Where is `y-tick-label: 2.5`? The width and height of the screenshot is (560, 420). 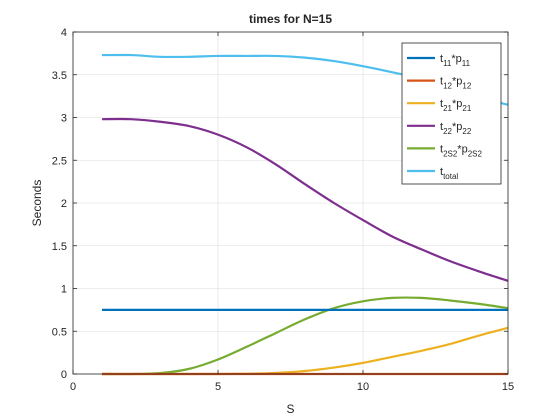 y-tick-label: 2.5 is located at coordinates (59, 161).